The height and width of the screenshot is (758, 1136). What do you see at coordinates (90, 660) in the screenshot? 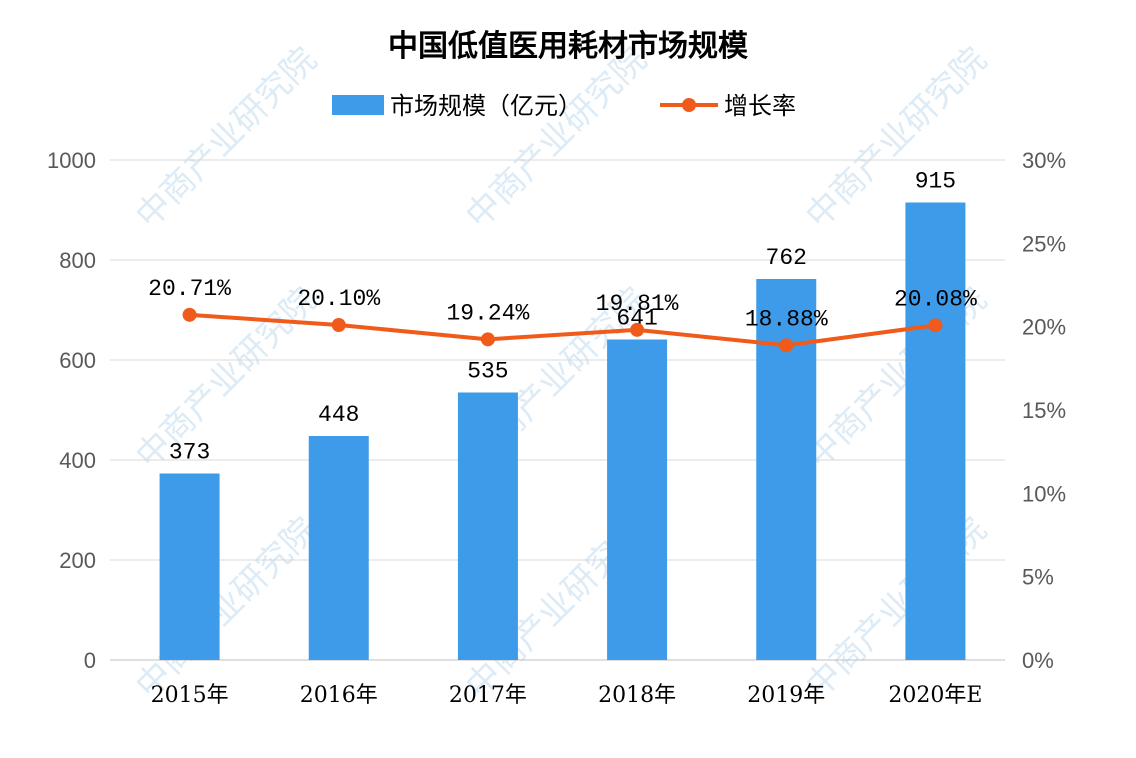
I see `left-tick-label: 0` at bounding box center [90, 660].